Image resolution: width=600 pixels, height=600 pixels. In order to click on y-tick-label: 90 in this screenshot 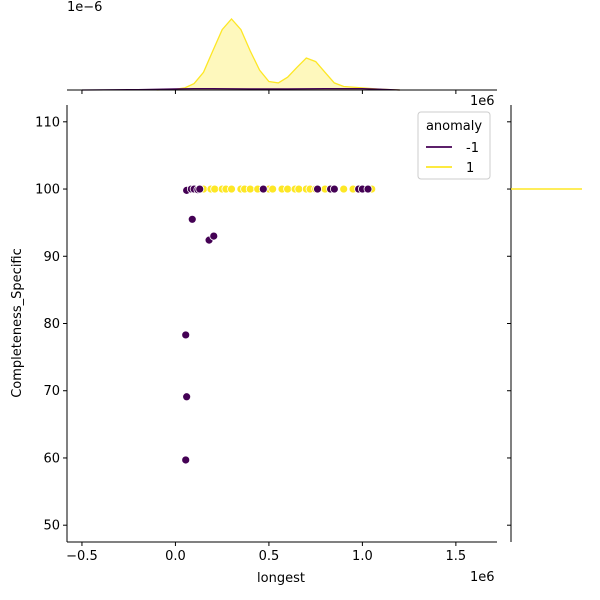, I will do `click(51, 257)`.